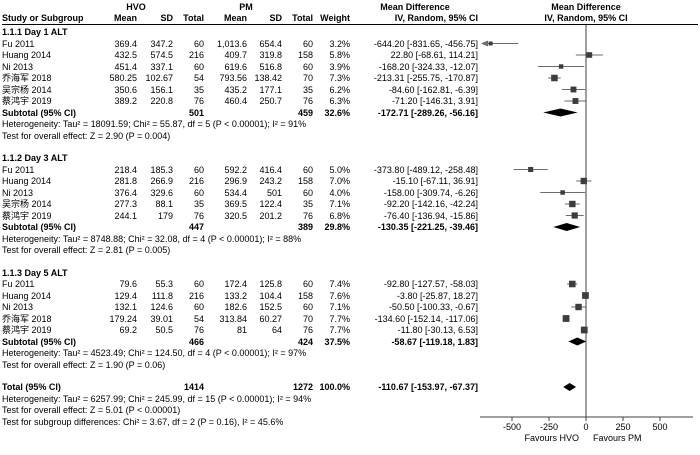 This screenshot has width=700, height=455. I want to click on pm-total: 60, so click(307, 192).